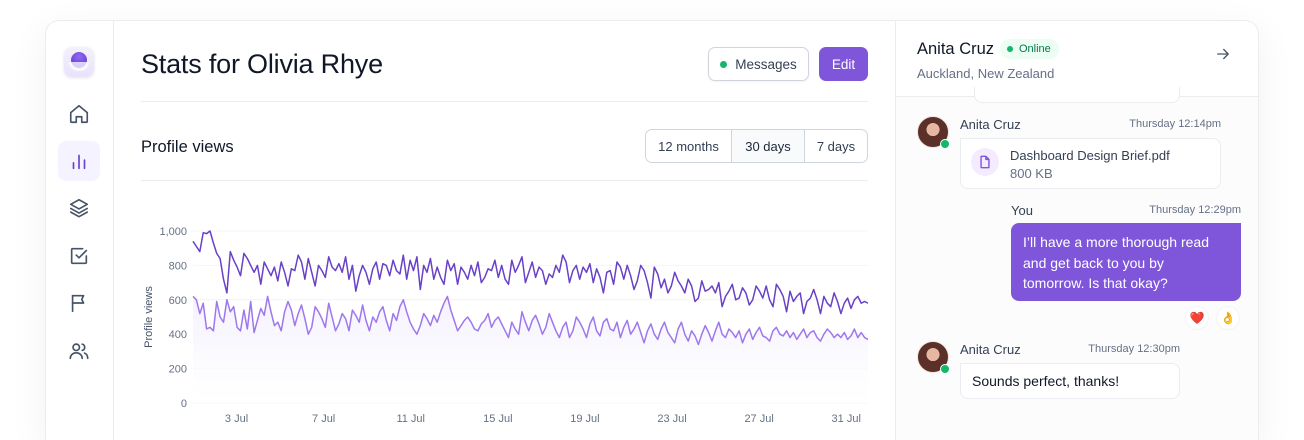  Describe the element at coordinates (766, 64) in the screenshot. I see `messages-button-label: Messages` at that location.